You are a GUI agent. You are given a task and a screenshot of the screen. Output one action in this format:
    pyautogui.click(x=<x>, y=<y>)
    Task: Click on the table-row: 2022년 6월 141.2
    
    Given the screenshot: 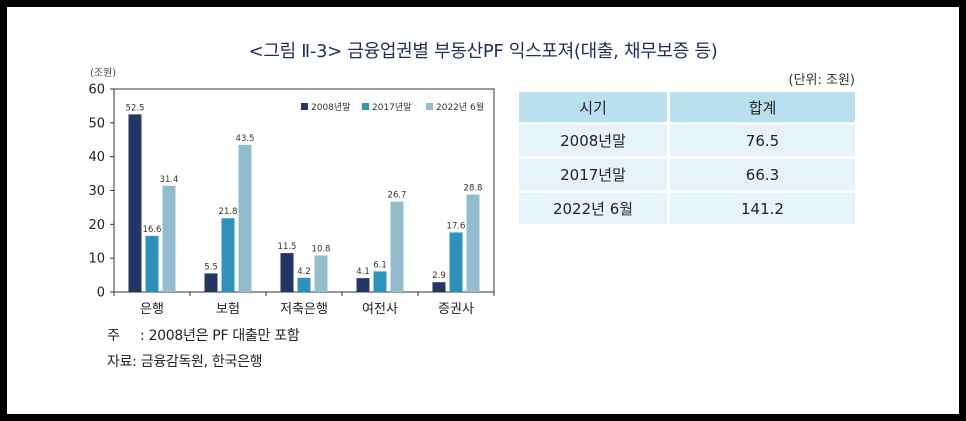 What is the action you would take?
    pyautogui.click(x=687, y=208)
    